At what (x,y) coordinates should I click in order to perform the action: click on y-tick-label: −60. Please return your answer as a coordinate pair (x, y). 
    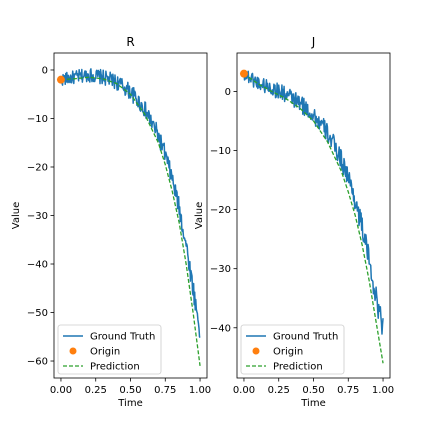
    Looking at the image, I should click on (37, 362).